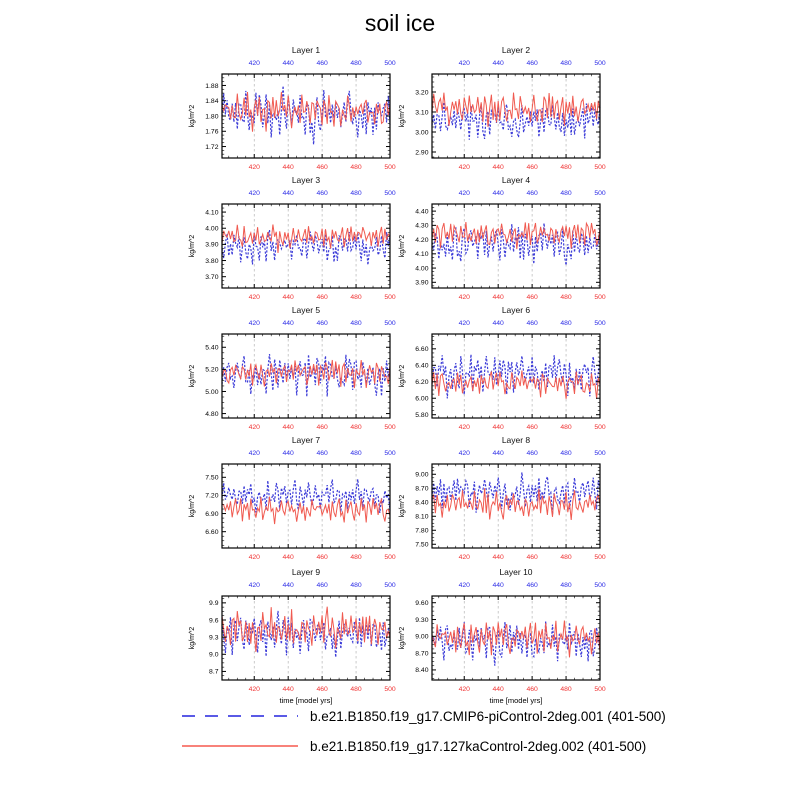 The height and width of the screenshot is (800, 800). Describe the element at coordinates (211, 245) in the screenshot. I see `y-tick-label: 3.90` at that location.